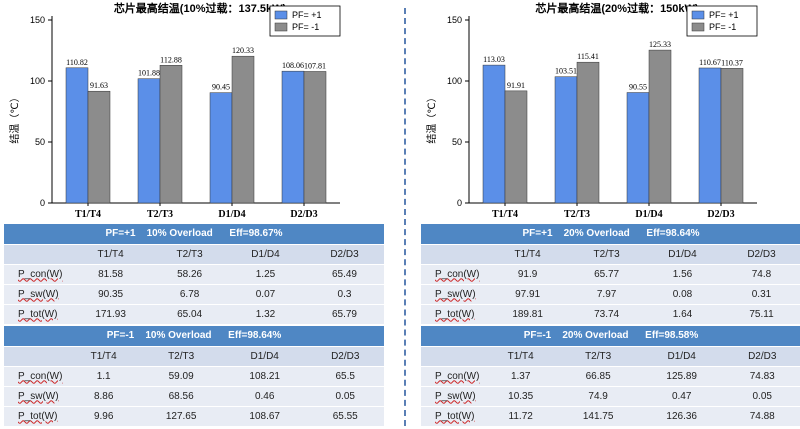 The image size is (800, 429). Describe the element at coordinates (111, 294) in the screenshot. I see `table-cell: 90.35` at that location.